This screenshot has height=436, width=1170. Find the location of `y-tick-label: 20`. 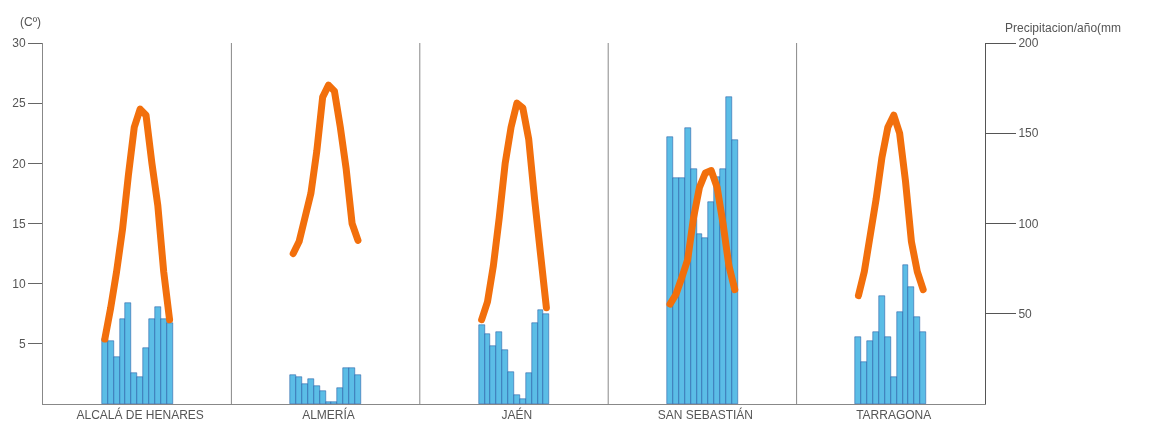

y-tick-label: 20 is located at coordinates (19, 163).